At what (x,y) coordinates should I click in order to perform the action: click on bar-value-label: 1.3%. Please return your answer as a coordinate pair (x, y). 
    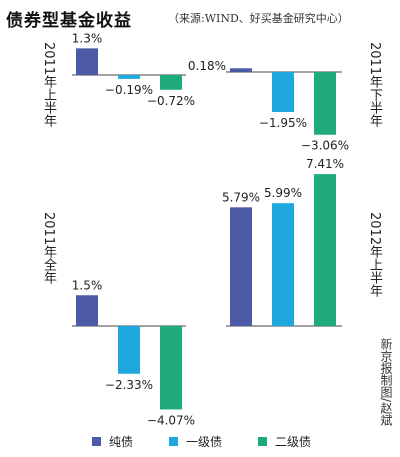
    Looking at the image, I should click on (87, 38).